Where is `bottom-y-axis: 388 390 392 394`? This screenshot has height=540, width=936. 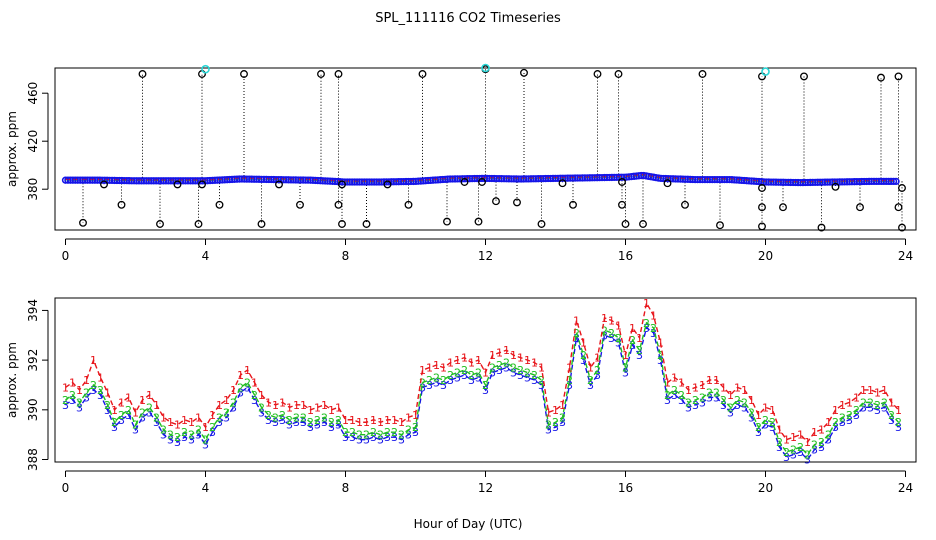
bottom-y-axis: 388 390 392 394 is located at coordinates (37, 385).